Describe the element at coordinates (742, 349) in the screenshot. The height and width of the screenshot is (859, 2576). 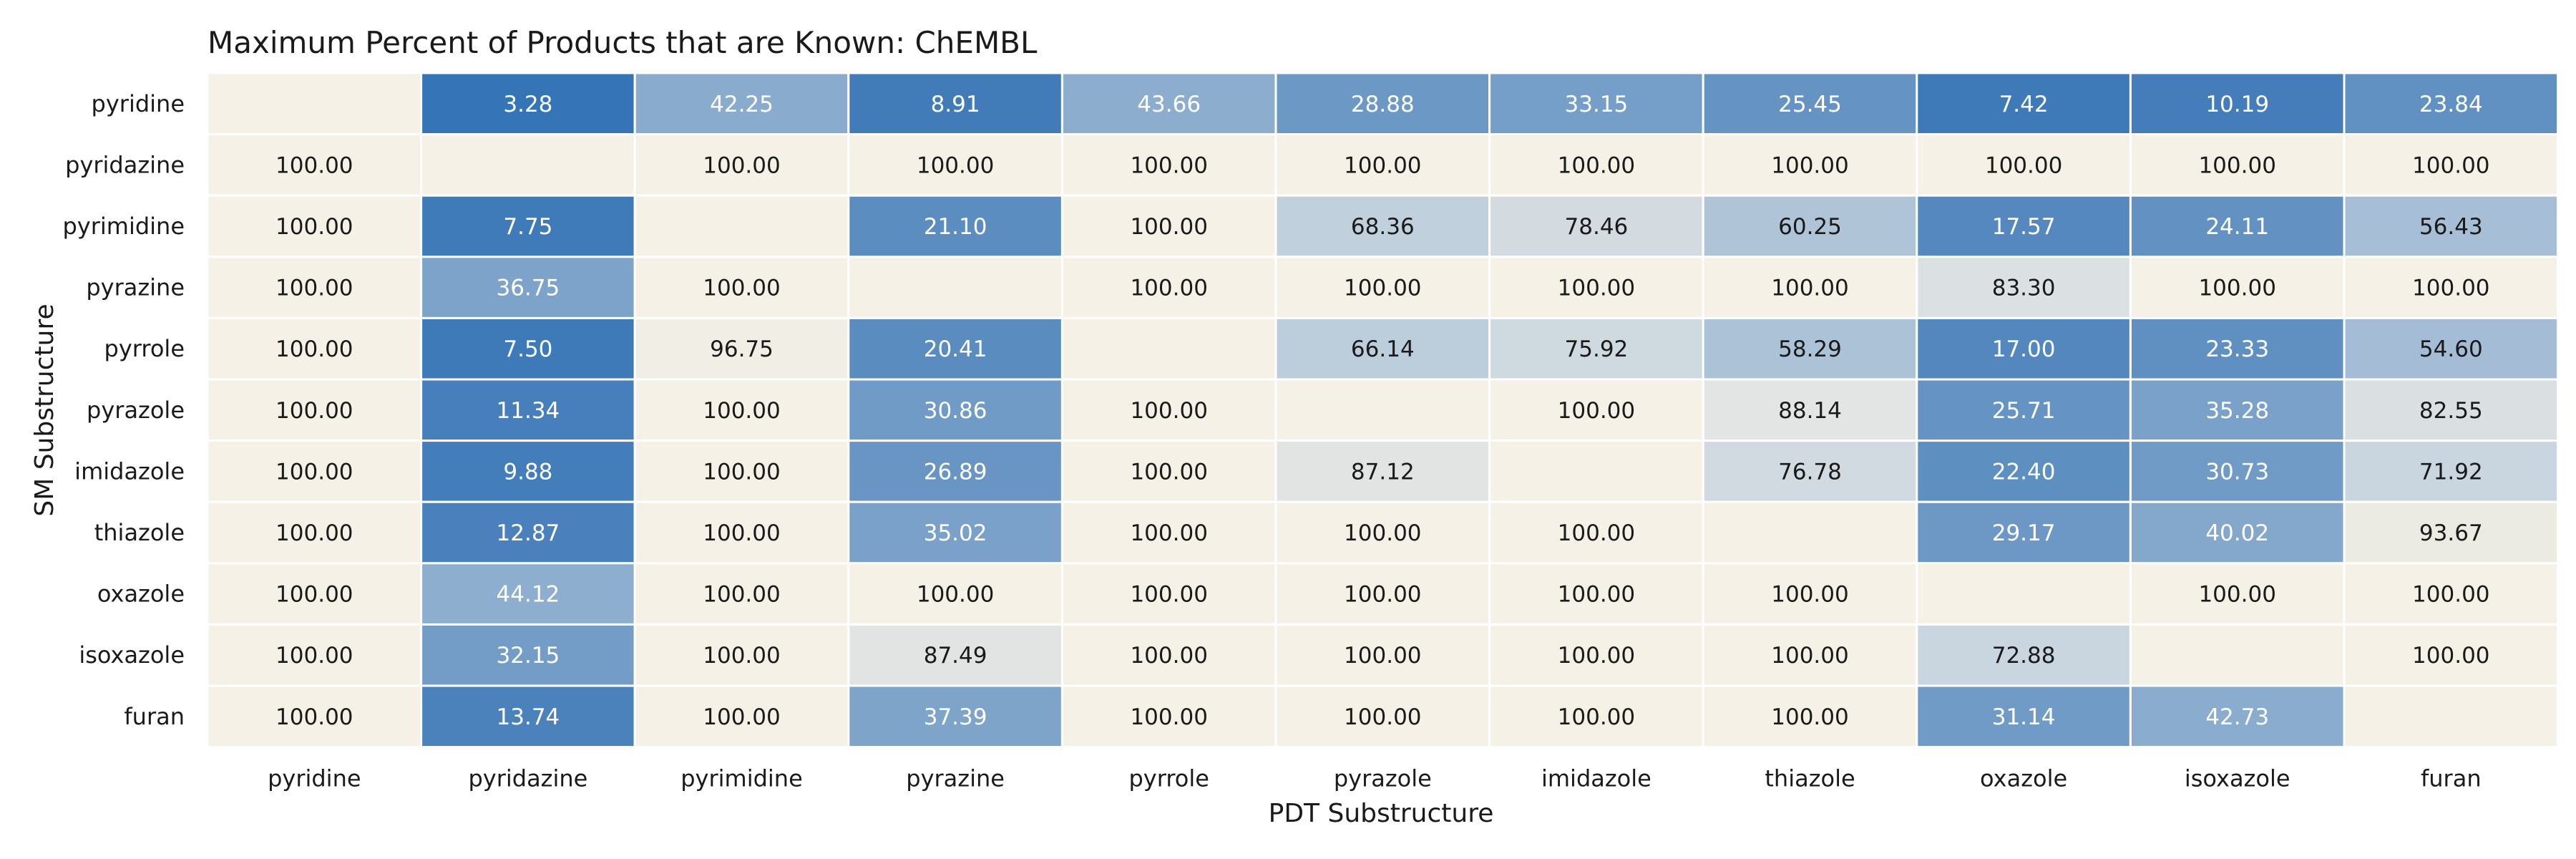
I see `cell-value-label: 96.75` at that location.